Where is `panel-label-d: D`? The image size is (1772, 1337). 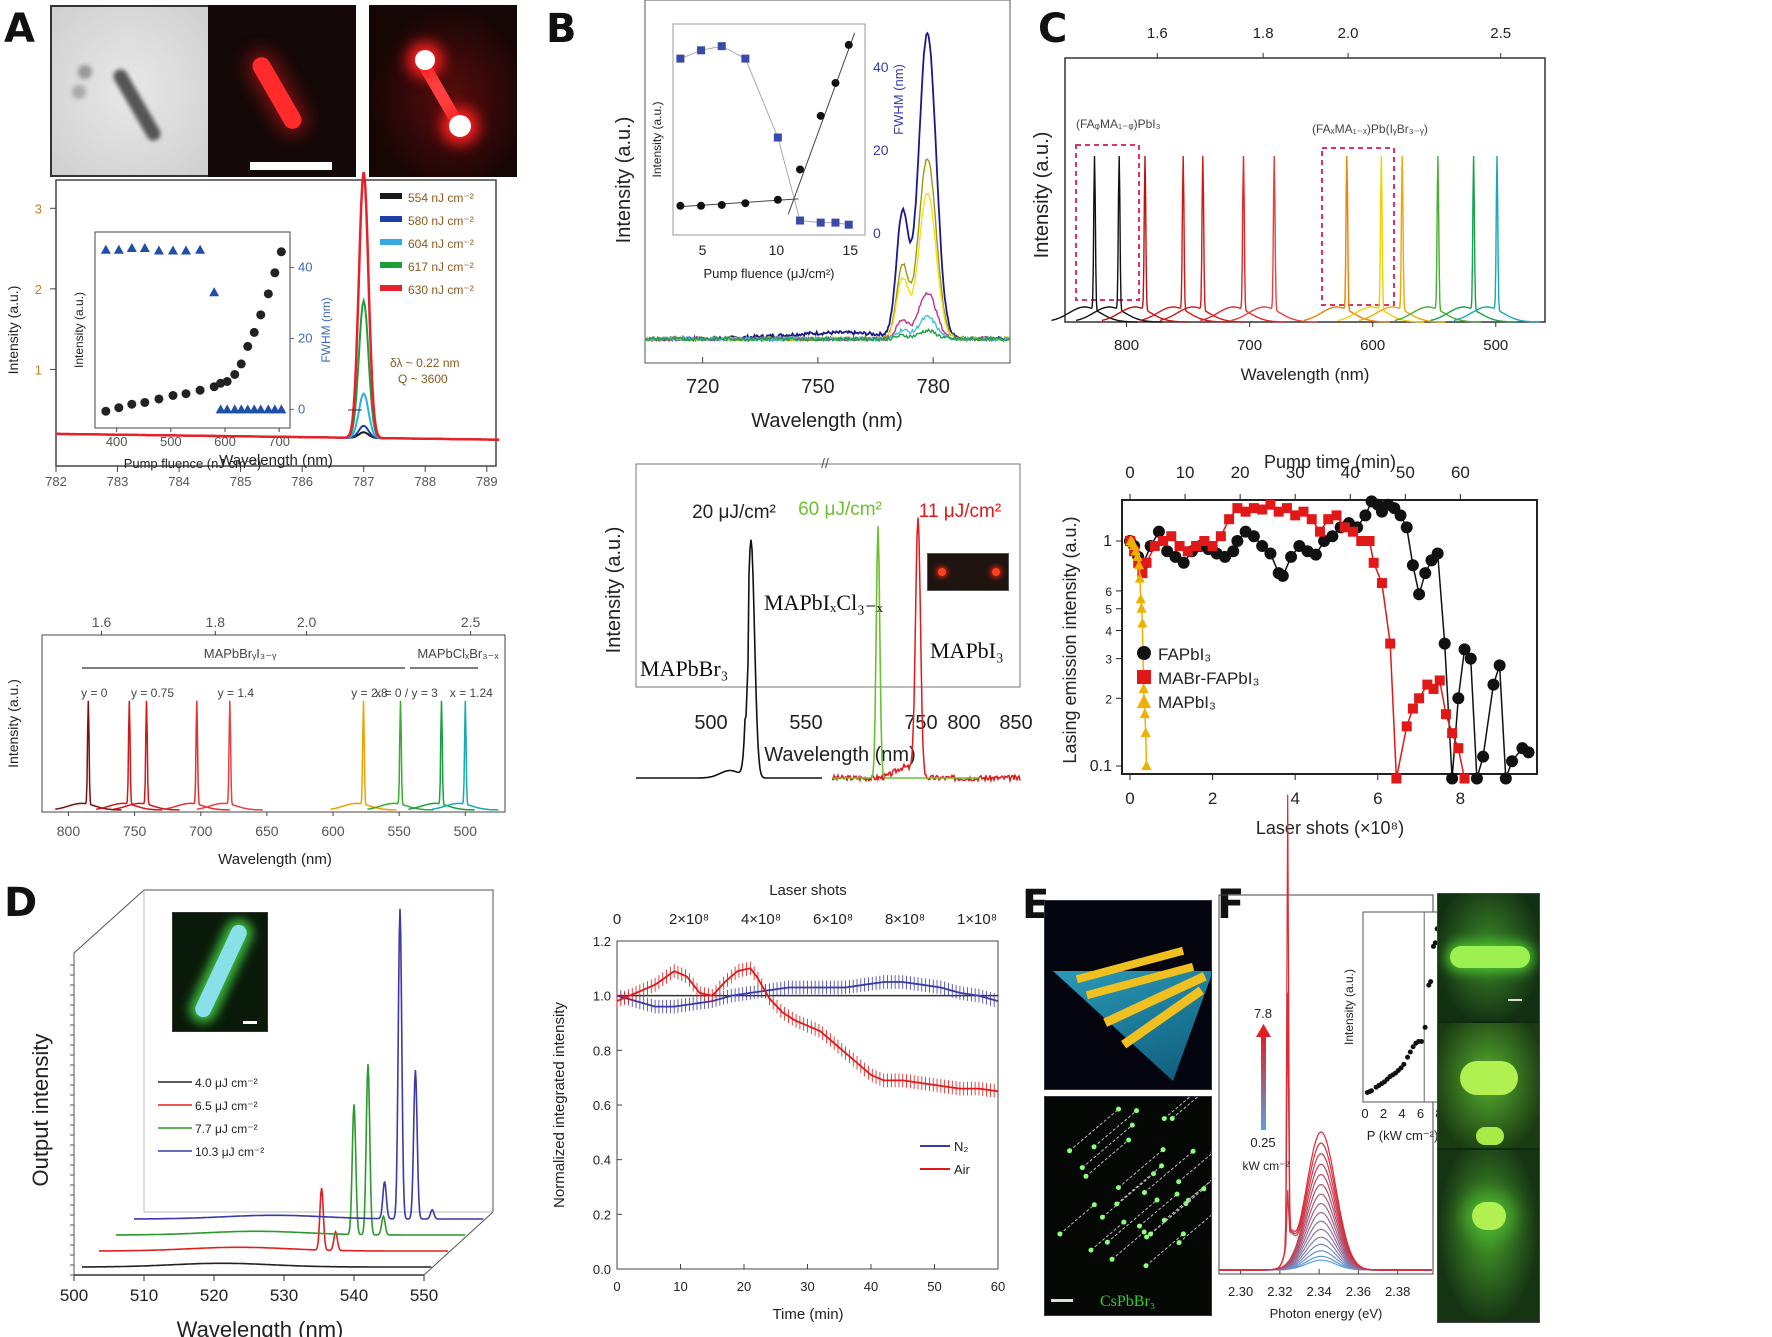 panel-label-d: D is located at coordinates (21, 903).